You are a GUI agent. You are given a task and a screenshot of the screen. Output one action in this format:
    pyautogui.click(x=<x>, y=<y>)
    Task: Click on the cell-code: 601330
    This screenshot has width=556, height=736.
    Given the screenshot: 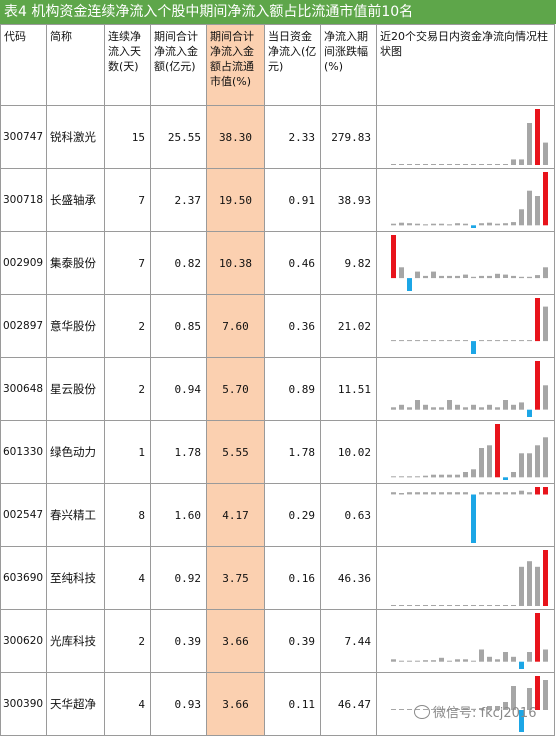 What is the action you would take?
    pyautogui.click(x=23, y=452)
    